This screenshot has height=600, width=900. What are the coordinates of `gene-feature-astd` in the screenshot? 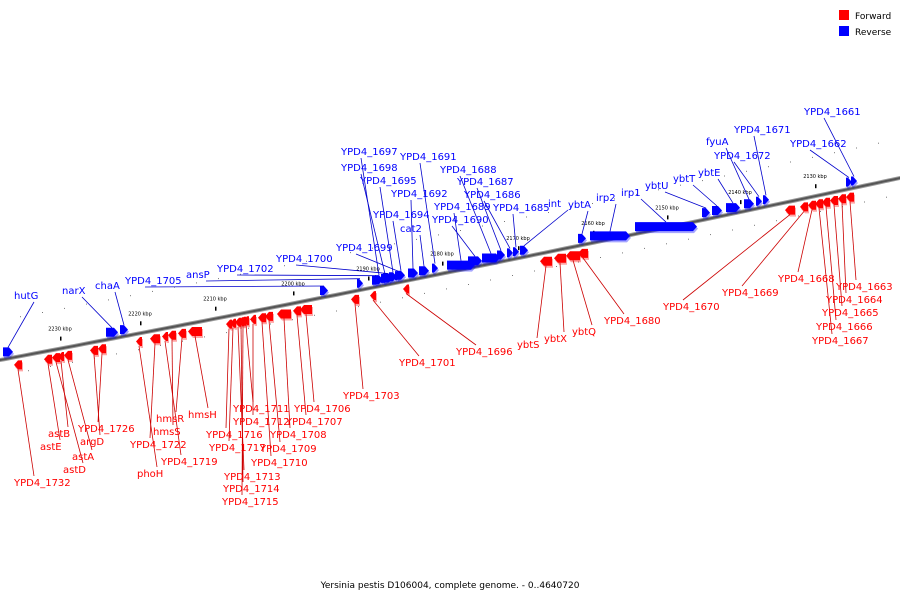 It's located at (56, 358).